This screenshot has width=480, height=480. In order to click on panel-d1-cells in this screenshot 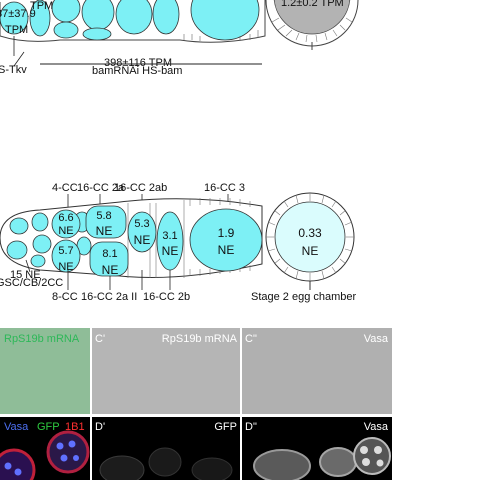, I will do `click(166, 463)`.